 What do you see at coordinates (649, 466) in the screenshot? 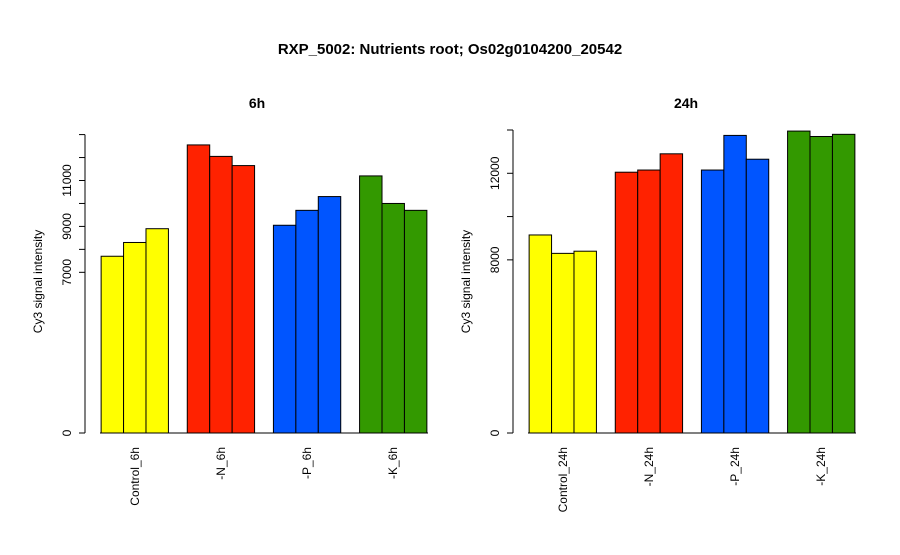
I see `x-tick-label: -N_24h` at bounding box center [649, 466].